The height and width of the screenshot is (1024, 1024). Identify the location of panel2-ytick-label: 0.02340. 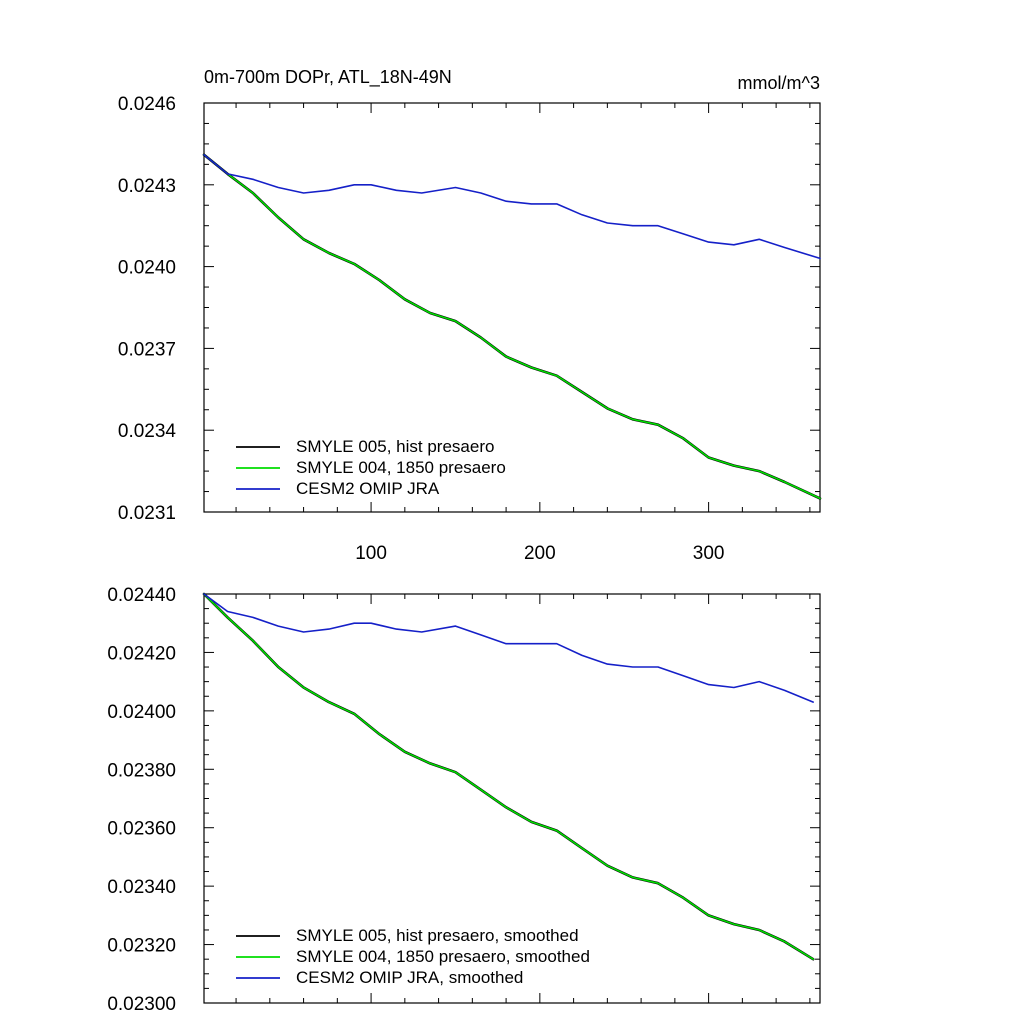
(141, 887).